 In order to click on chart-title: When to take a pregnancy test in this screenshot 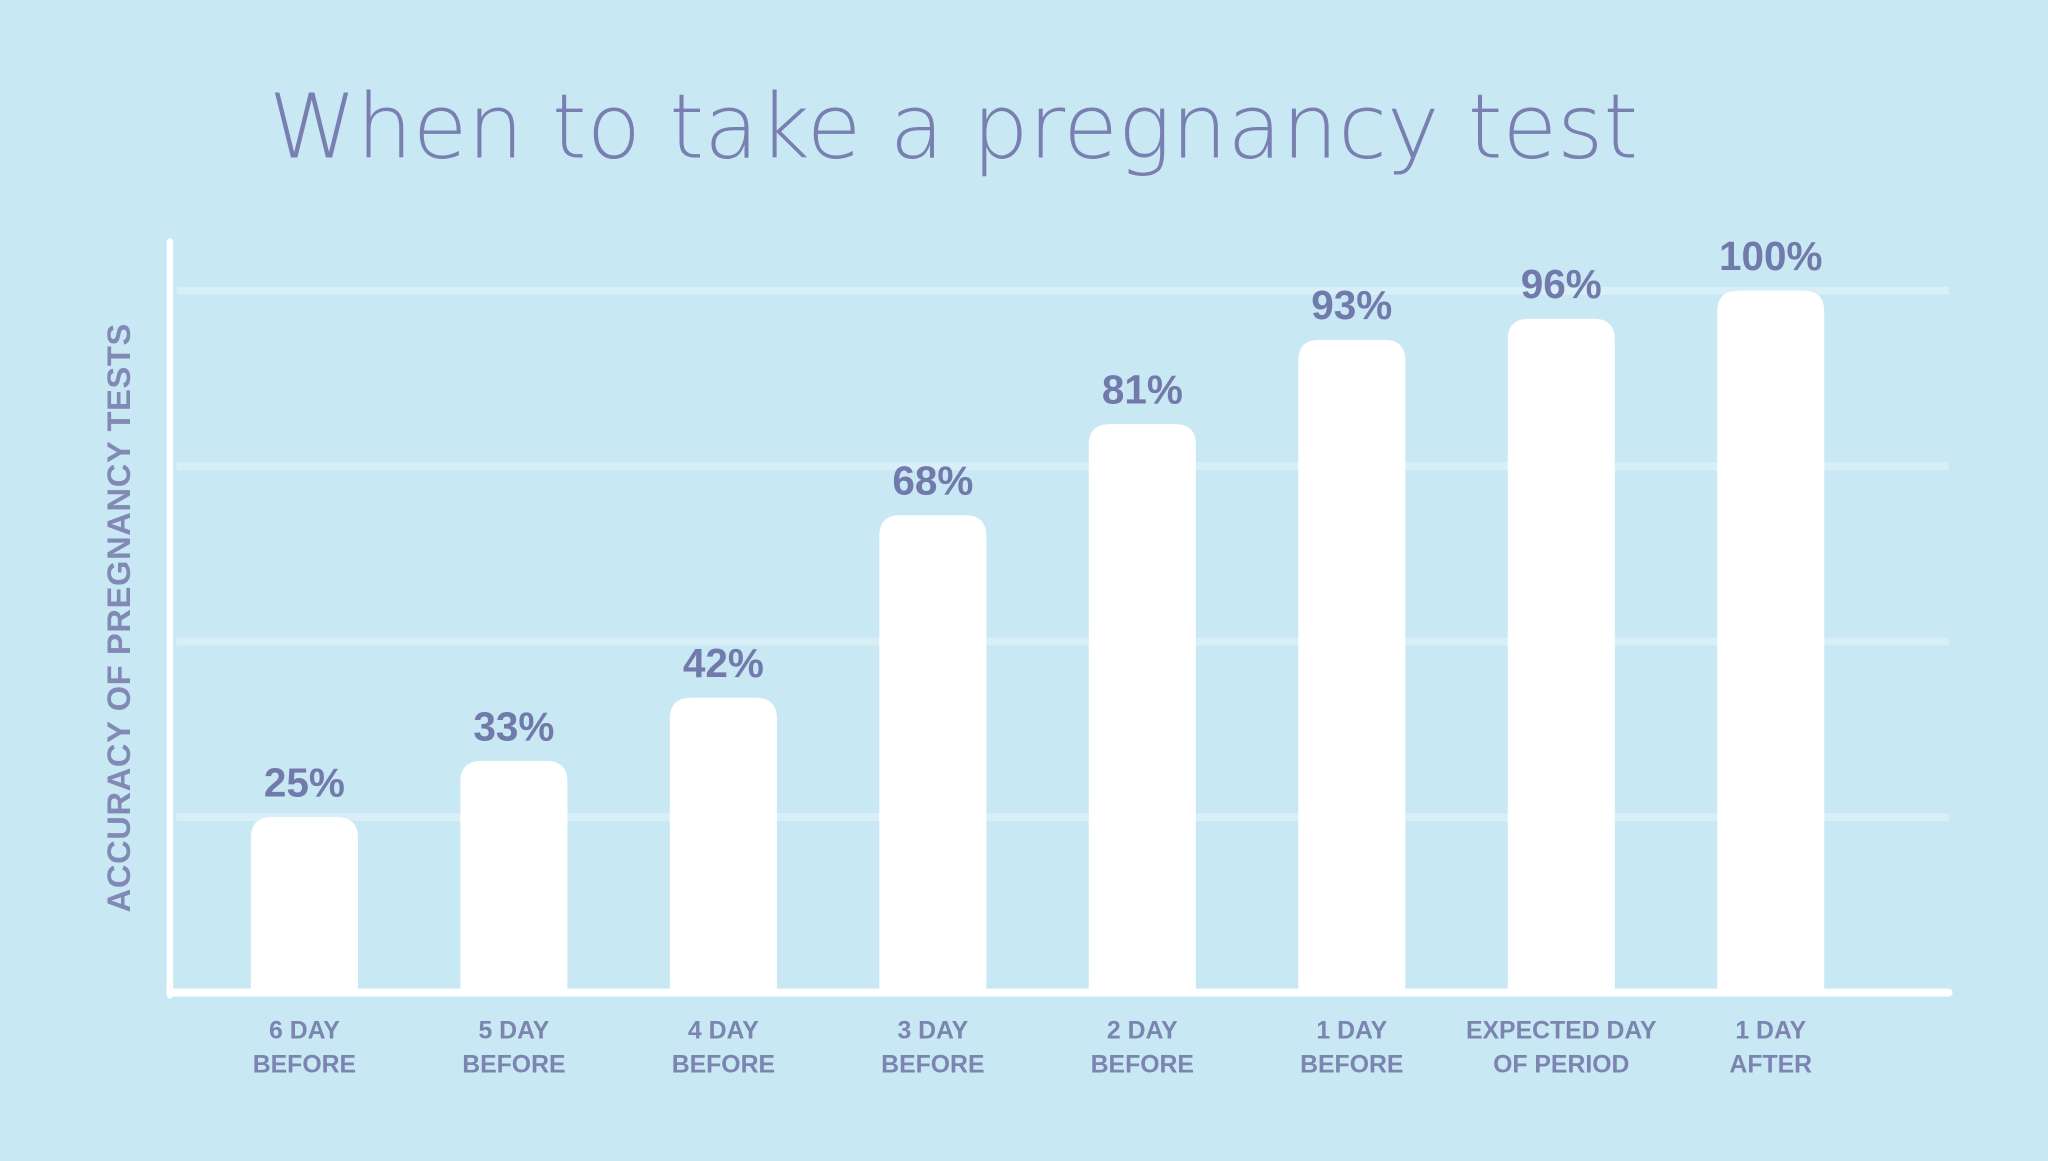, I will do `click(954, 127)`.